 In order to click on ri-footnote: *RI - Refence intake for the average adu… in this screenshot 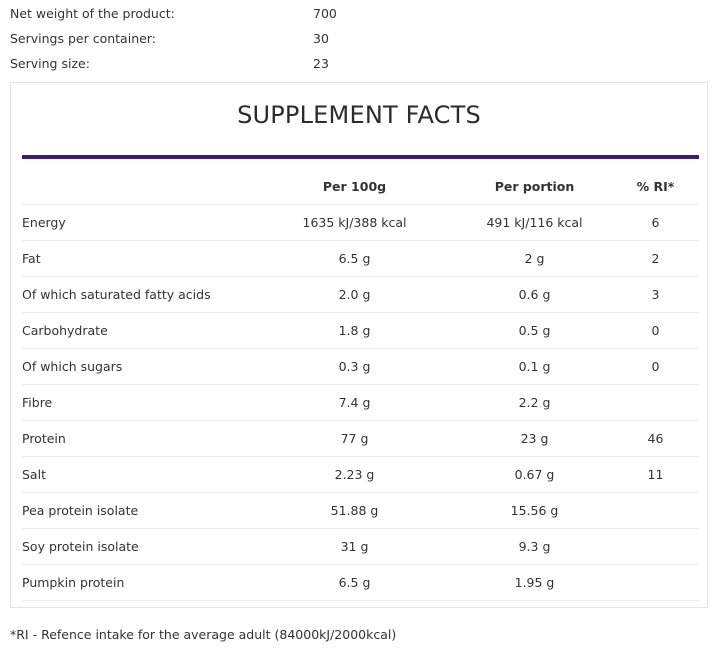, I will do `click(203, 634)`.